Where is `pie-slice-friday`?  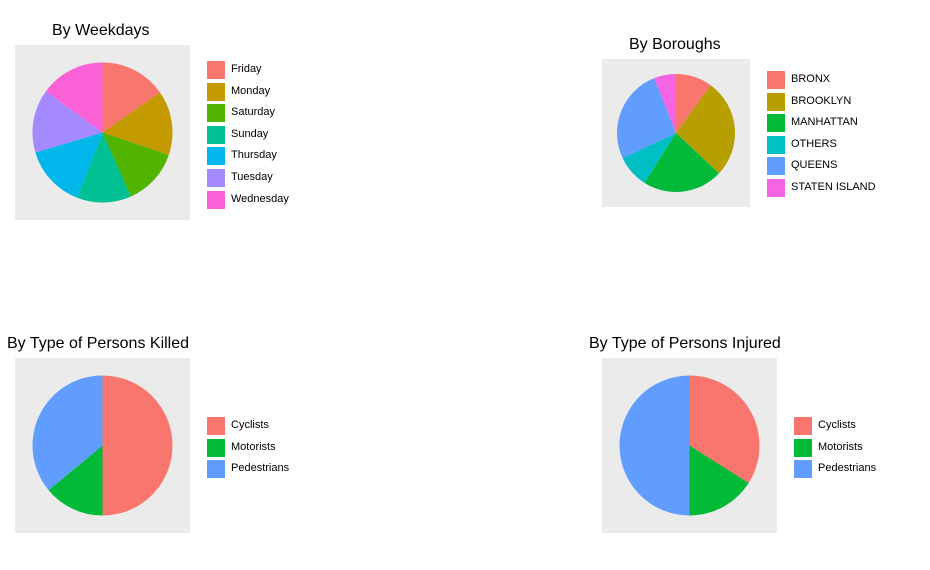
pie-slice-friday is located at coordinates (131, 97).